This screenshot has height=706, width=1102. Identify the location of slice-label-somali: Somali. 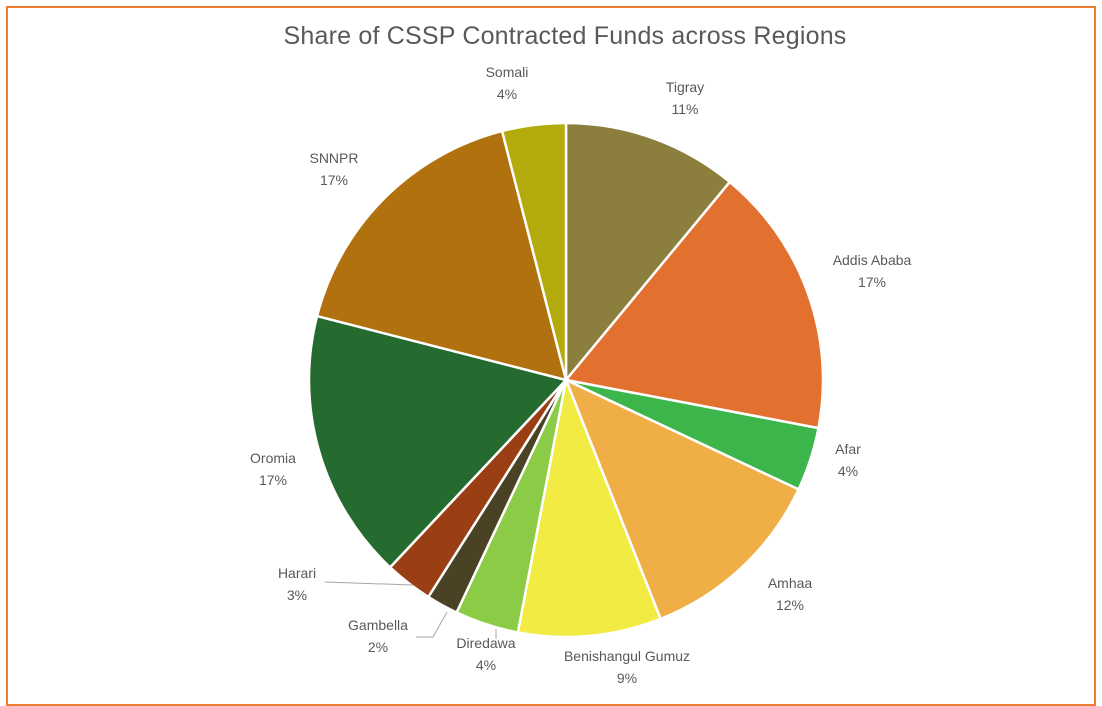
(507, 72).